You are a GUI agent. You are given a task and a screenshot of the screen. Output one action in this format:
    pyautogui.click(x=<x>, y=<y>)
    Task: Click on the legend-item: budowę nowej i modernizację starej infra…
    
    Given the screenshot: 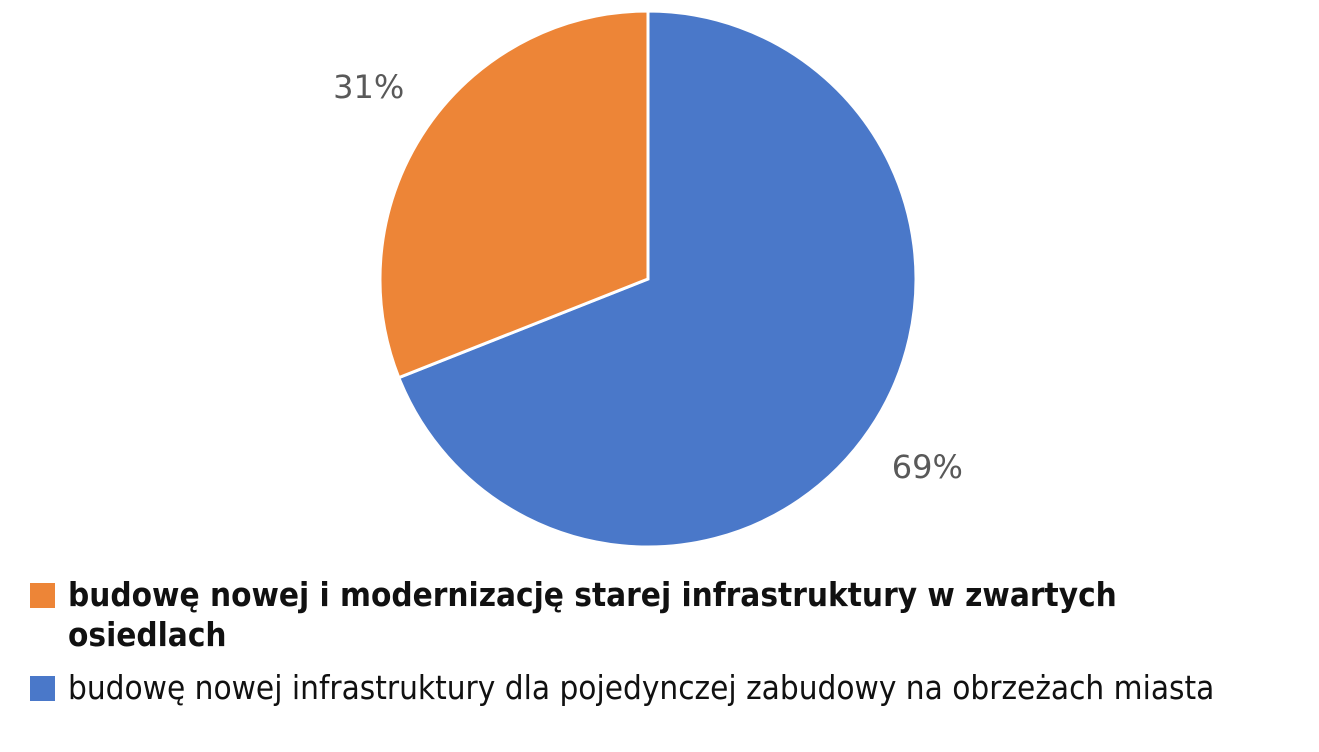 What is the action you would take?
    pyautogui.click(x=655, y=615)
    